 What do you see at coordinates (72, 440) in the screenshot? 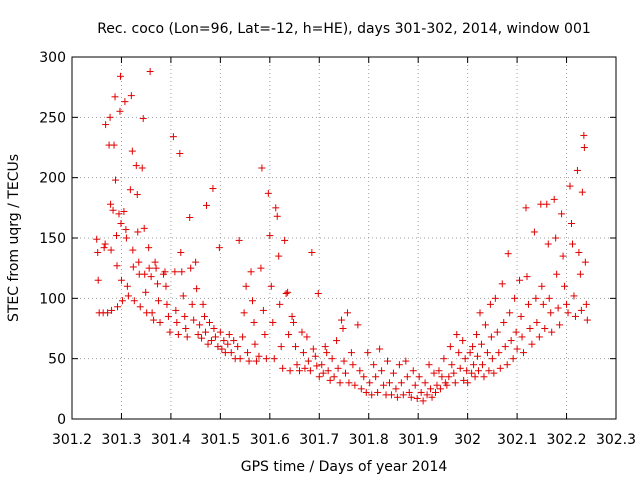
I see `x-tick-label: 301.2` at bounding box center [72, 440].